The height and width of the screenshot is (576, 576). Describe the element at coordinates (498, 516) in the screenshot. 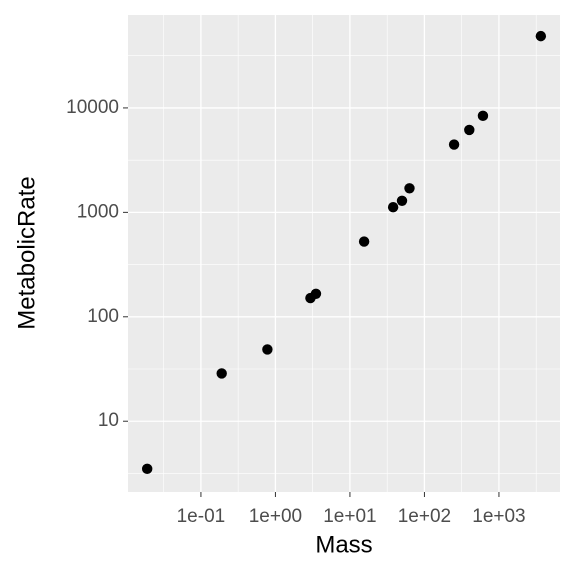

I see `x-tick-label: 1e+03` at that location.